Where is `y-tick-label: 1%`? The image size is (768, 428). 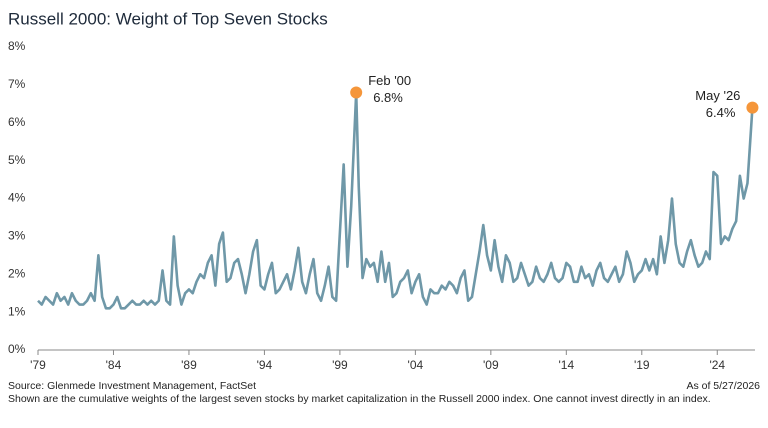
y-tick-label: 1% is located at coordinates (17, 311).